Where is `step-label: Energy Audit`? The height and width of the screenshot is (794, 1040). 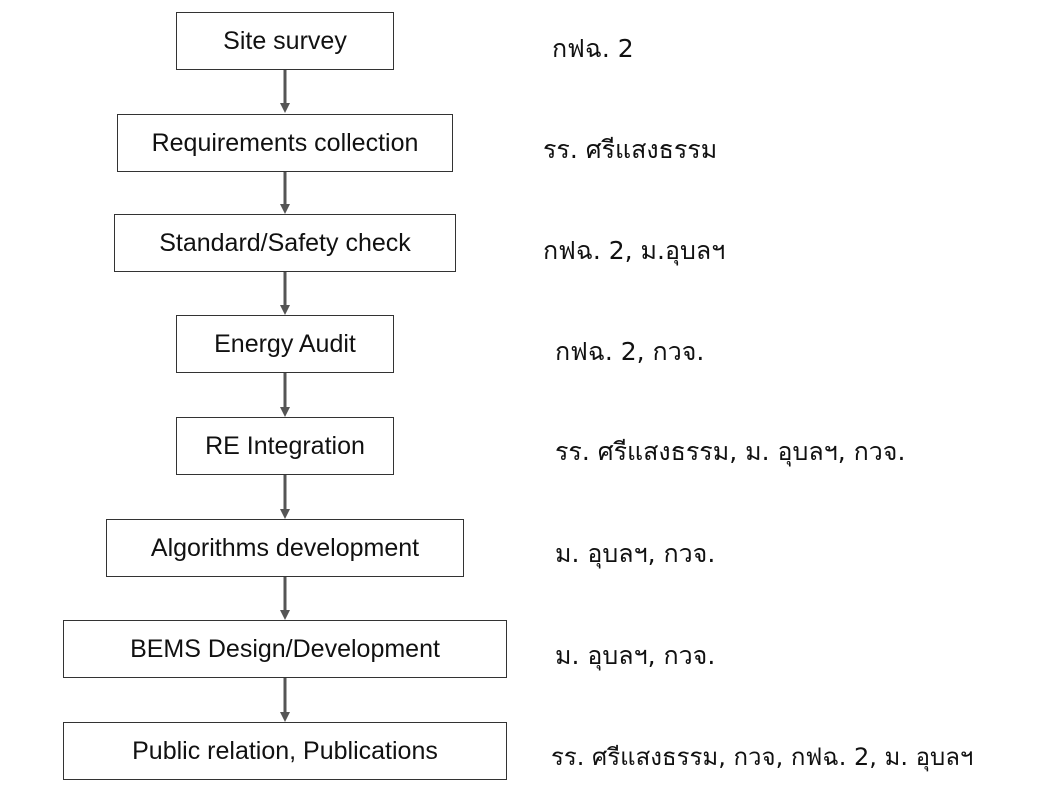
step-label: Energy Audit is located at coordinates (285, 343).